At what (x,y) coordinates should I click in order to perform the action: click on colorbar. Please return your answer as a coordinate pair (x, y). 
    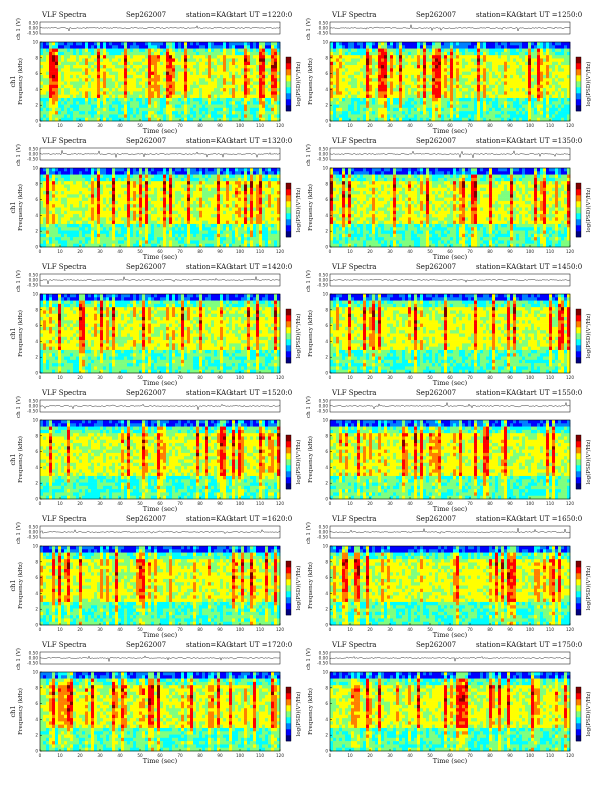
    Looking at the image, I should click on (578, 84).